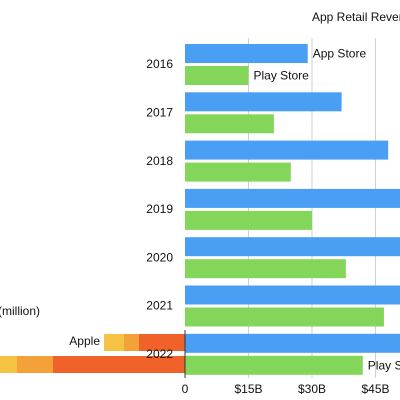  Describe the element at coordinates (159, 354) in the screenshot. I see `y-tick-label: 2022` at that location.